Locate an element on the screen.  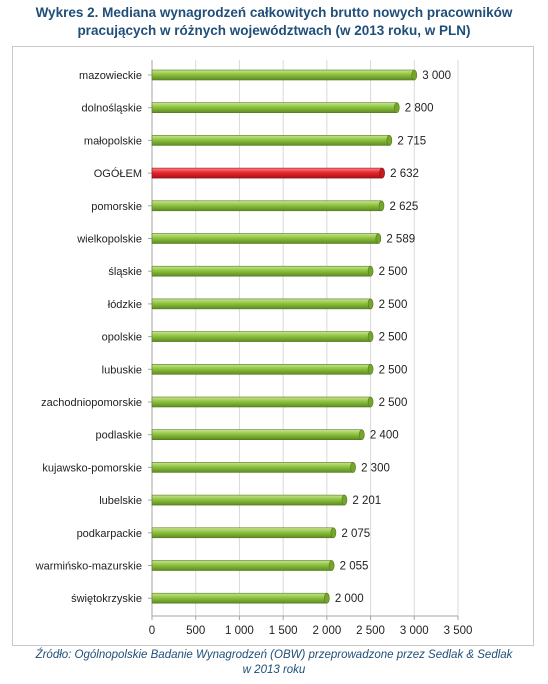
x-tick-label: 500 is located at coordinates (195, 631).